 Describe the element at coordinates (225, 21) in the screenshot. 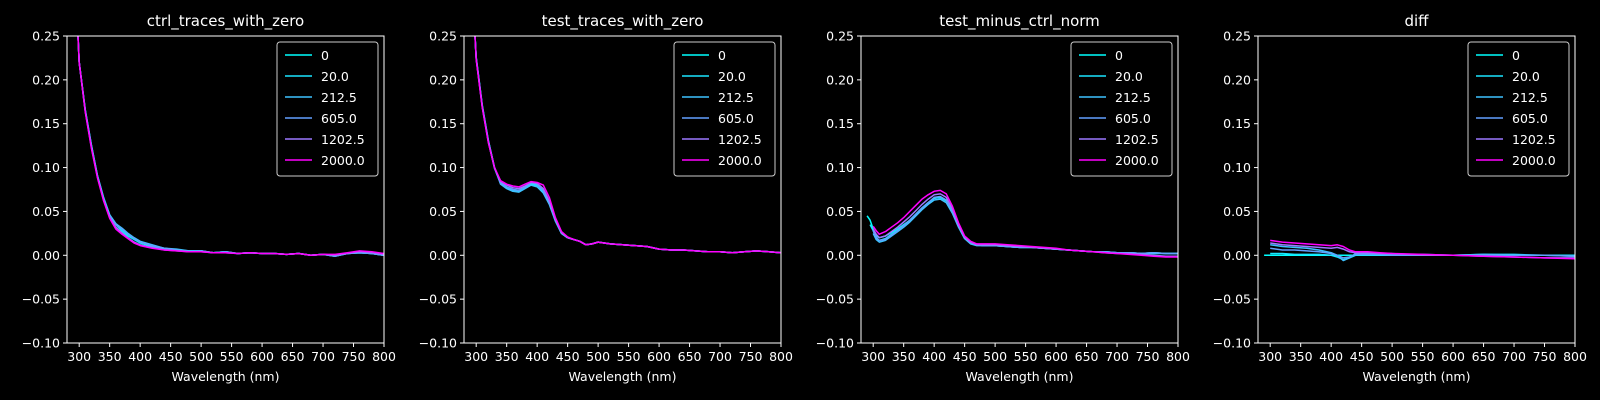

I see `chart-title: ctrl_traces_with_zero` at that location.